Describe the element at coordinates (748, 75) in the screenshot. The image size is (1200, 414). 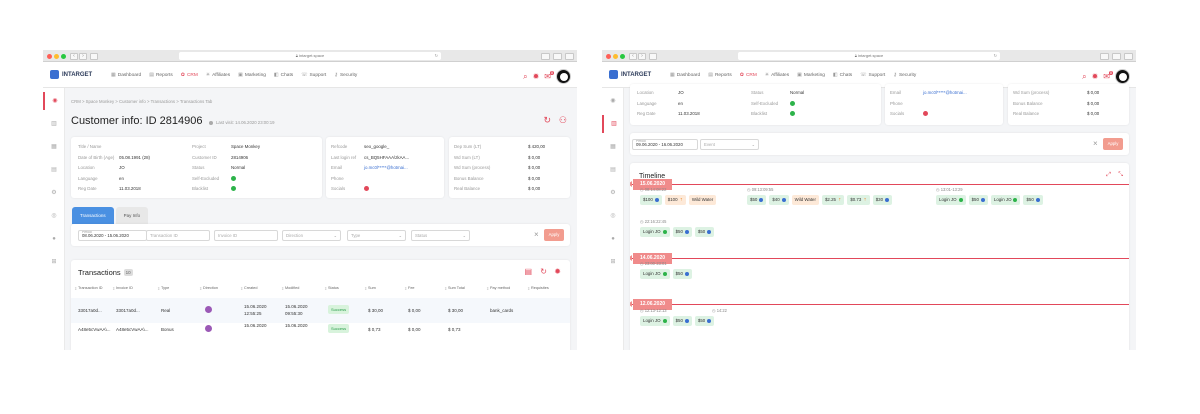
I see `nav-item-crm: ✿ CRM` at that location.